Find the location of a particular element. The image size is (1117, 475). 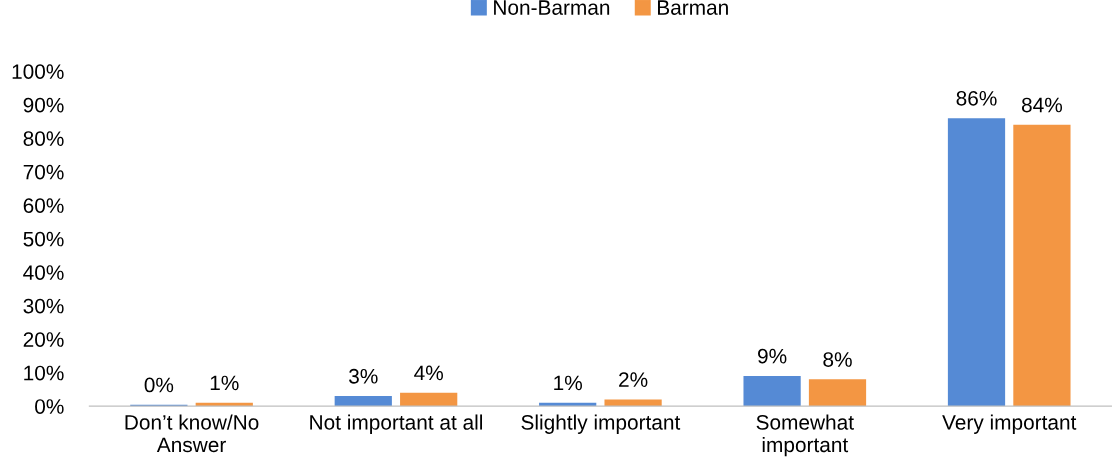

y-tick-label: 70% is located at coordinates (43, 172).